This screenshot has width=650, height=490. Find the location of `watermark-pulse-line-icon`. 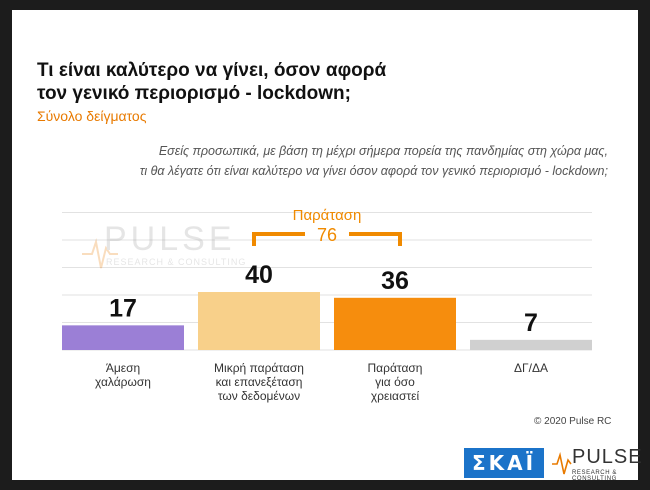

watermark-pulse-line-icon is located at coordinates (100, 253).